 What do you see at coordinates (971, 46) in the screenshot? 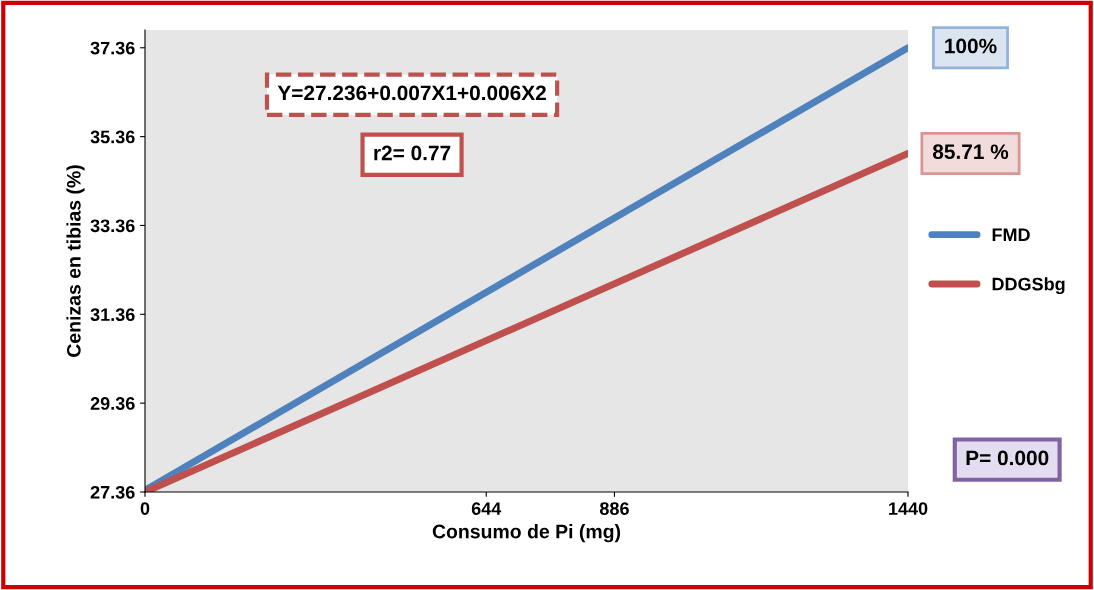
I see `annotation: 100%` at bounding box center [971, 46].